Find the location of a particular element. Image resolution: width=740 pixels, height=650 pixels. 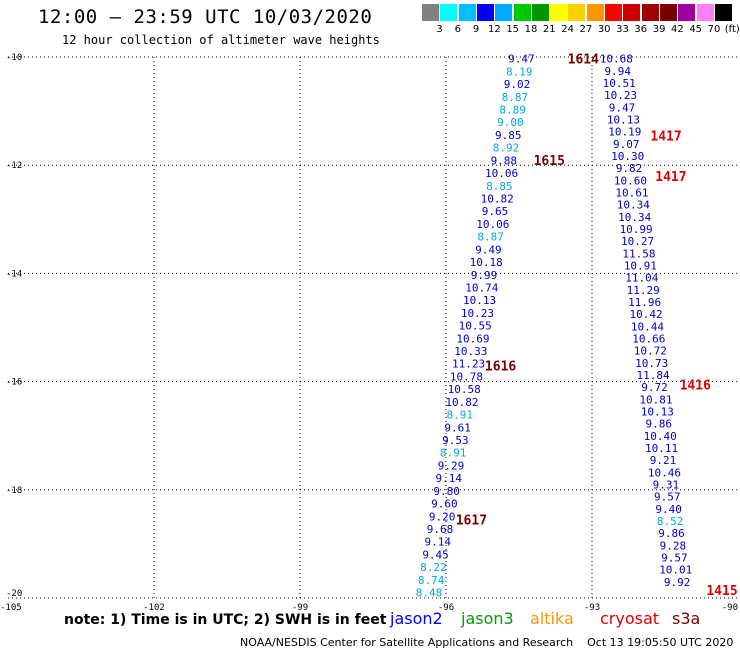

time-label: 1617 is located at coordinates (471, 521).